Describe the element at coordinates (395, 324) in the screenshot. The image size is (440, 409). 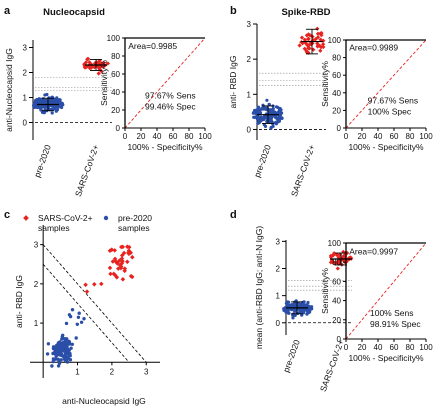
I see `roc-spec-text-d-roc: 98.91% Spec` at that location.